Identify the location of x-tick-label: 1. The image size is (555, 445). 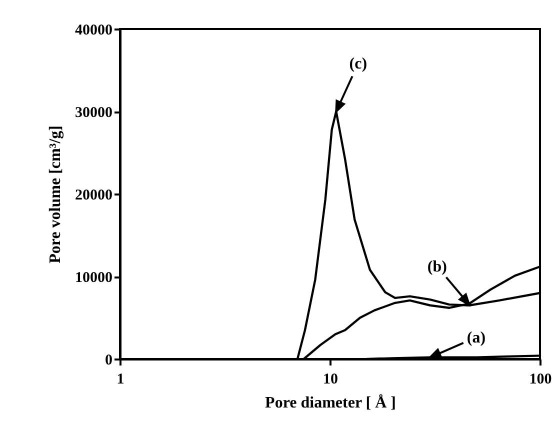
(120, 380).